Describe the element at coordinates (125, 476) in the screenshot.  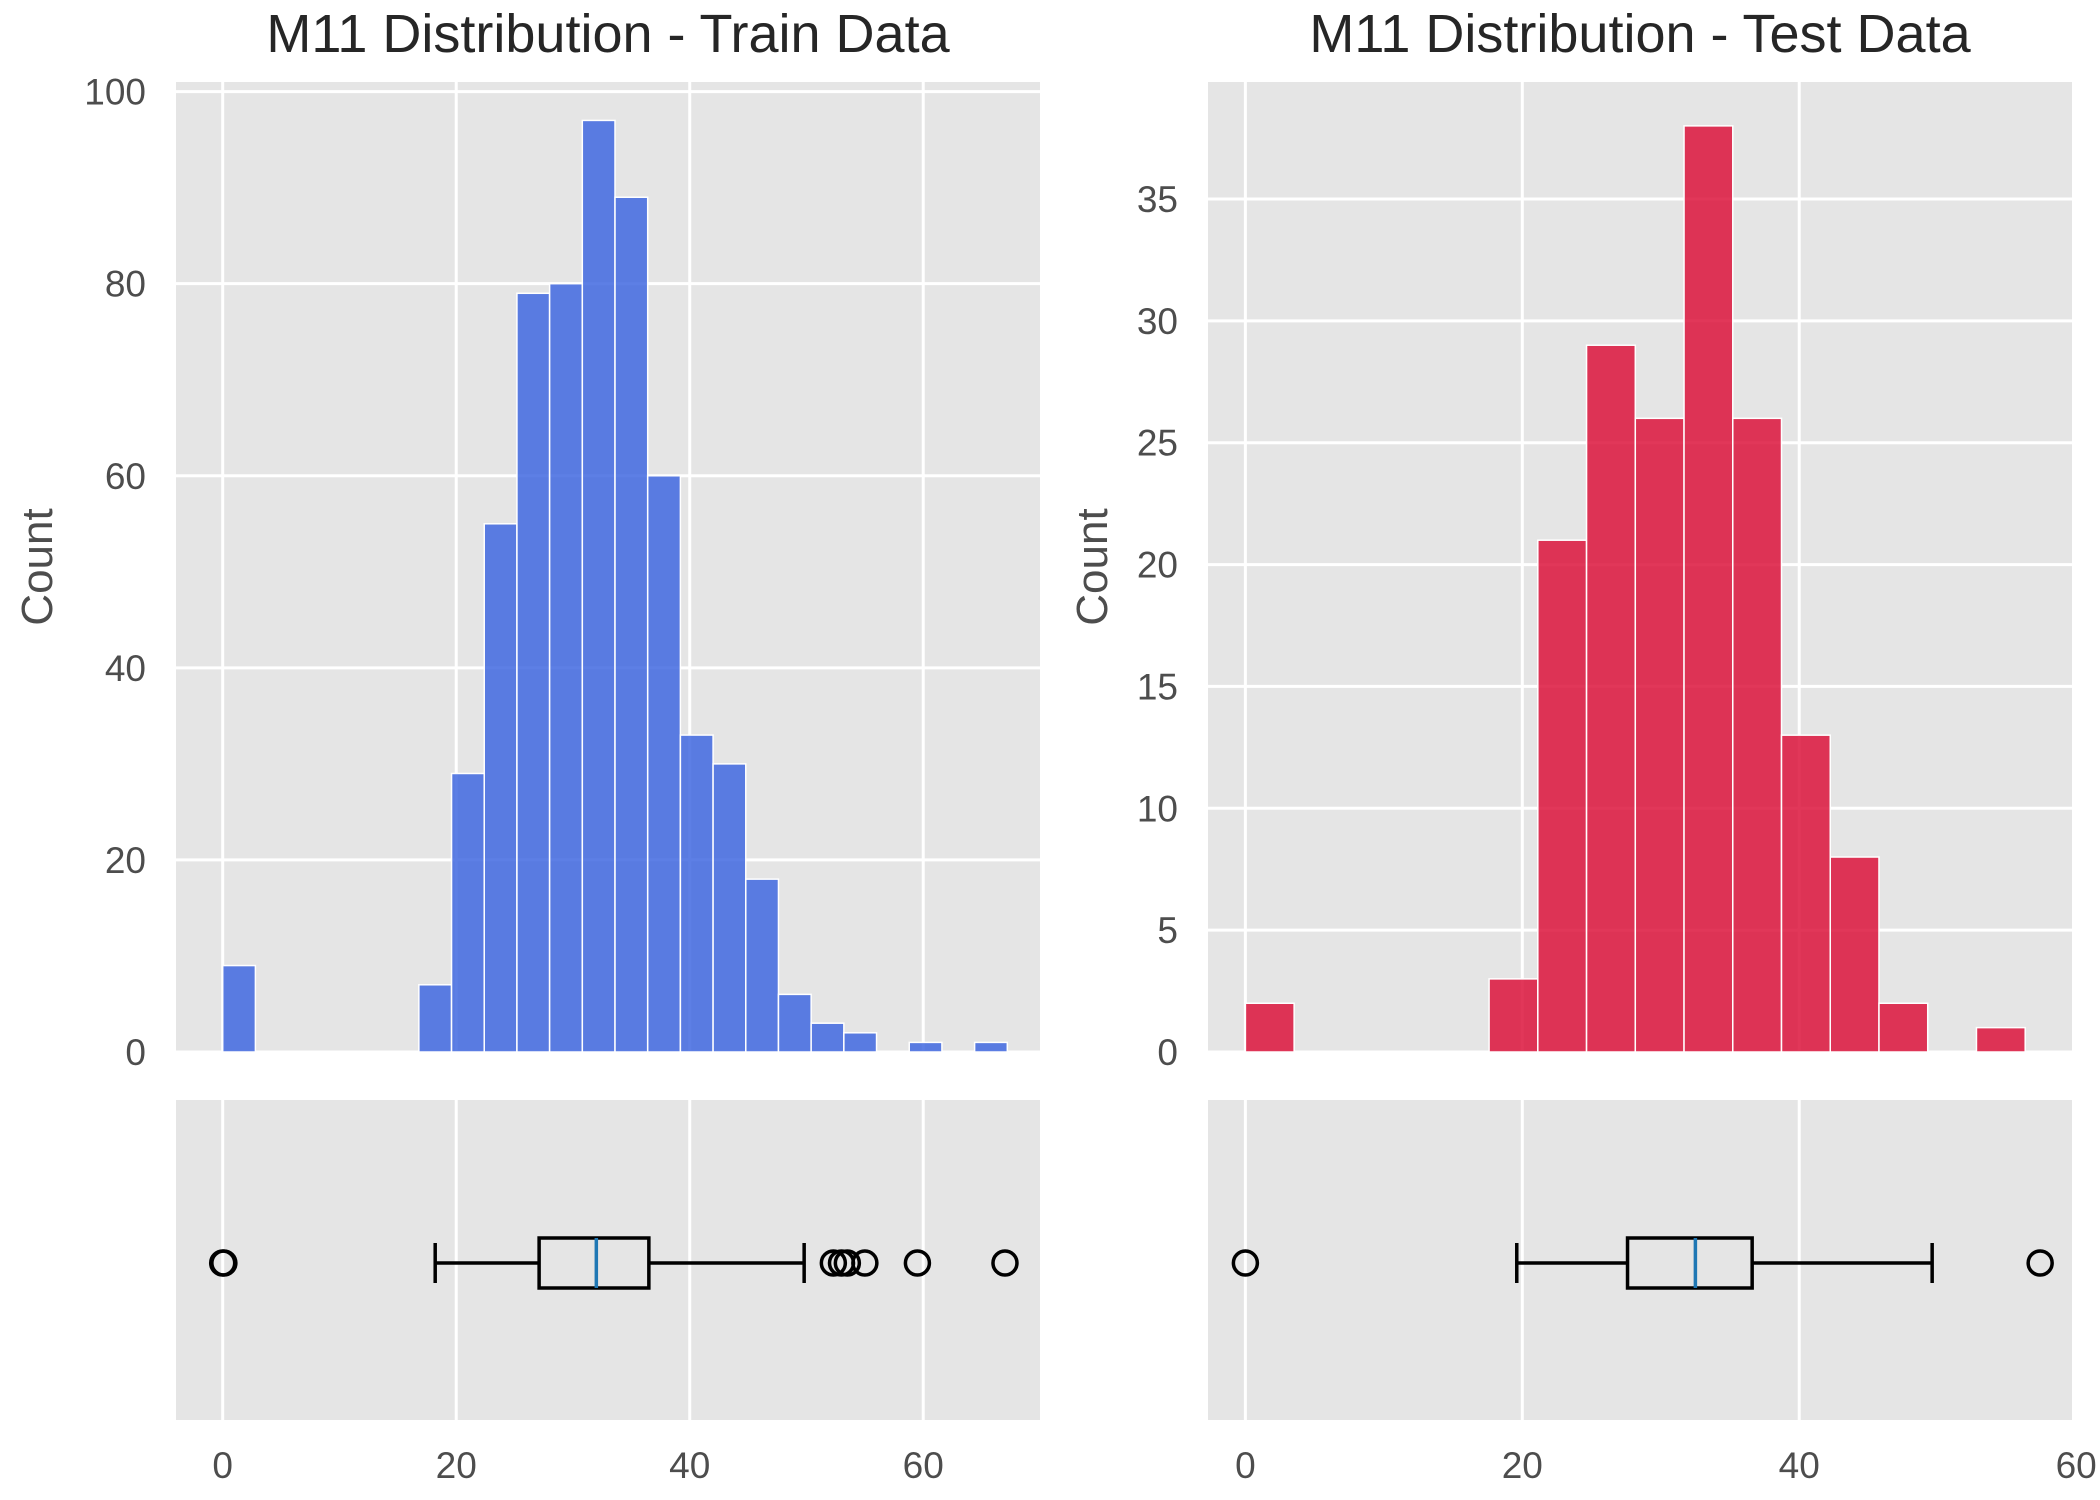
I see `y-tick-label: 60` at that location.